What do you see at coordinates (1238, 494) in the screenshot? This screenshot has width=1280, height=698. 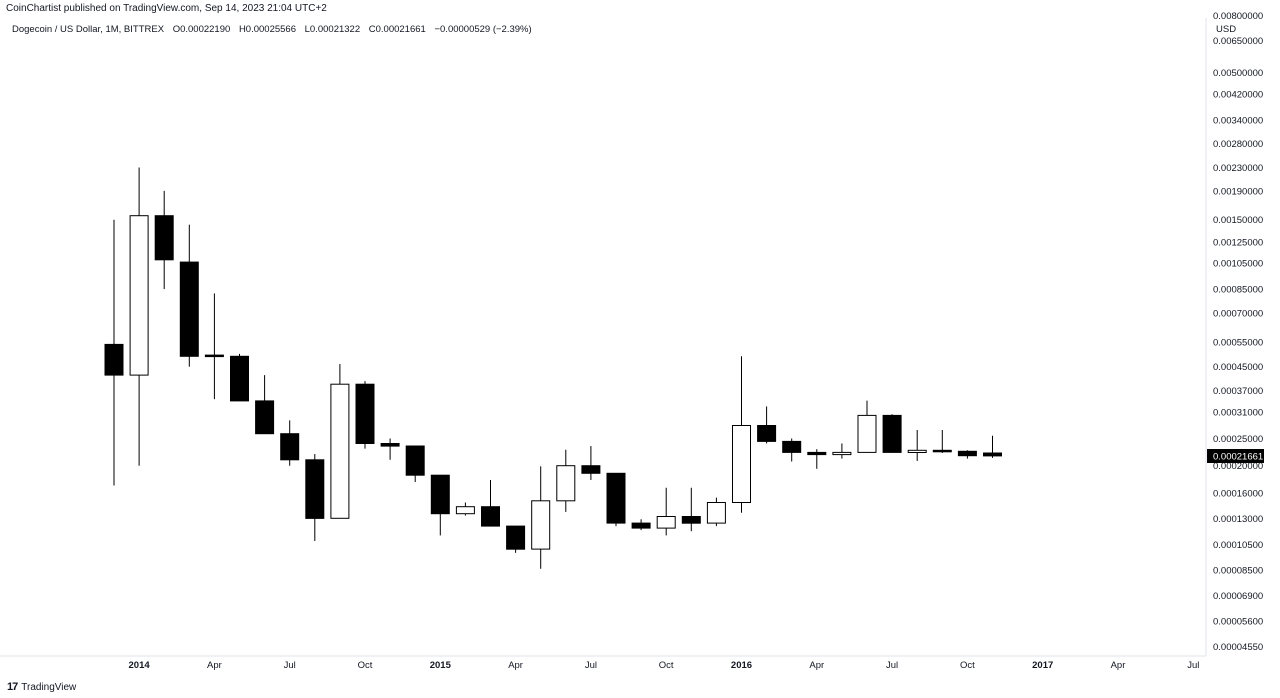 I see `price-tick-label: 0.00016000` at bounding box center [1238, 494].